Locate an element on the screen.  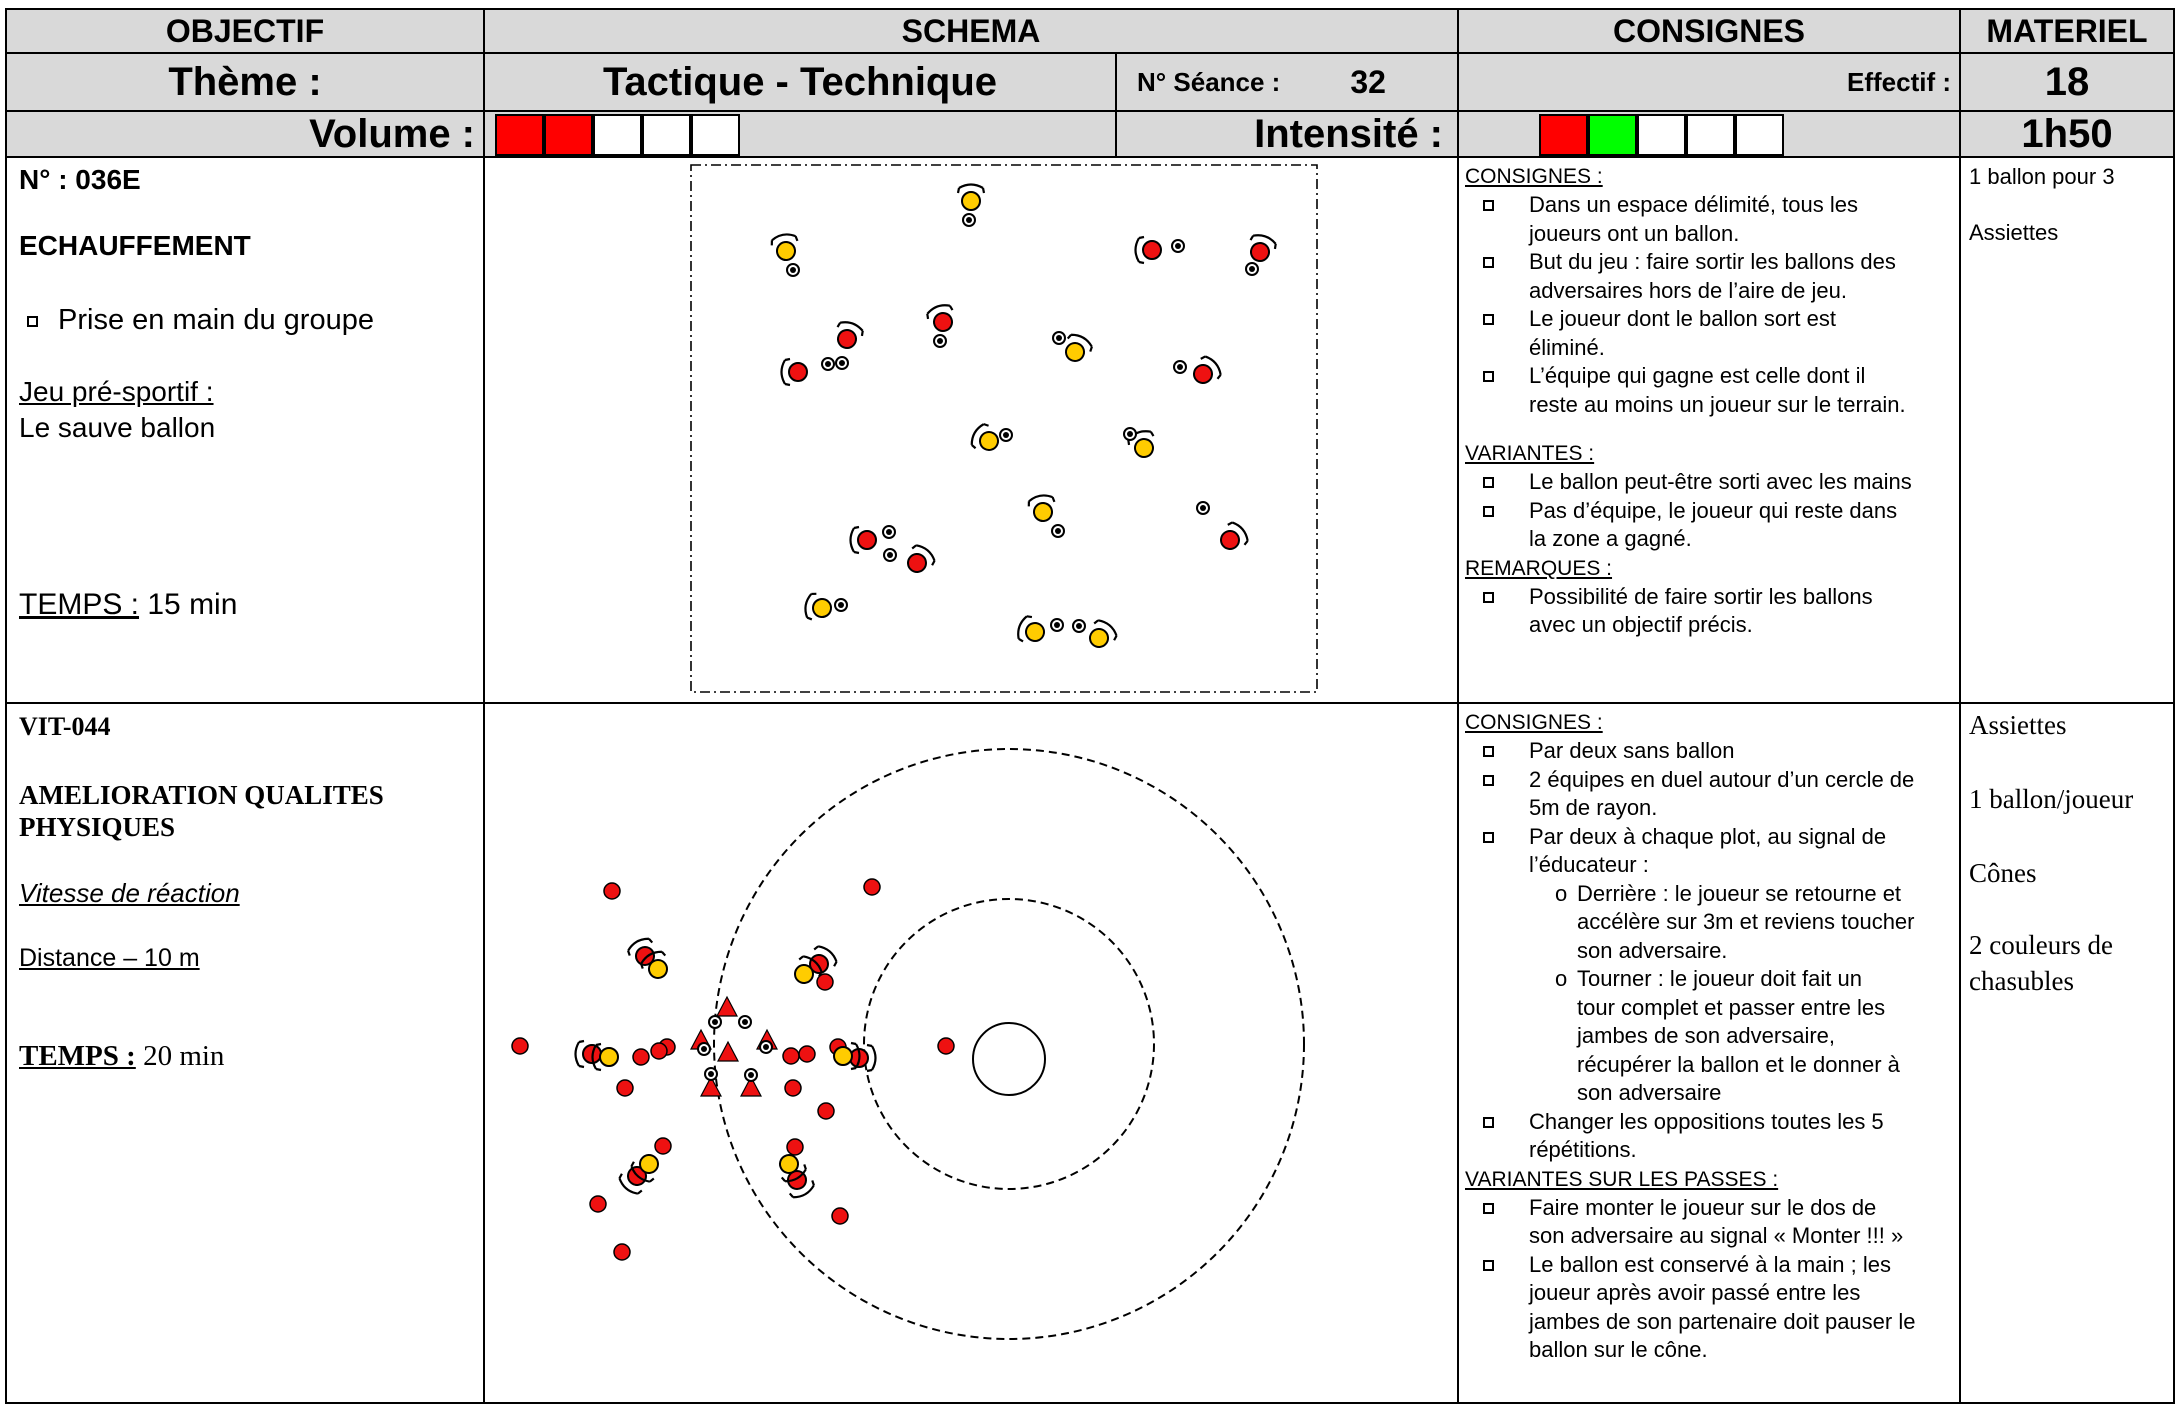
ex2-materiel-item: chasubles is located at coordinates (2021, 981).